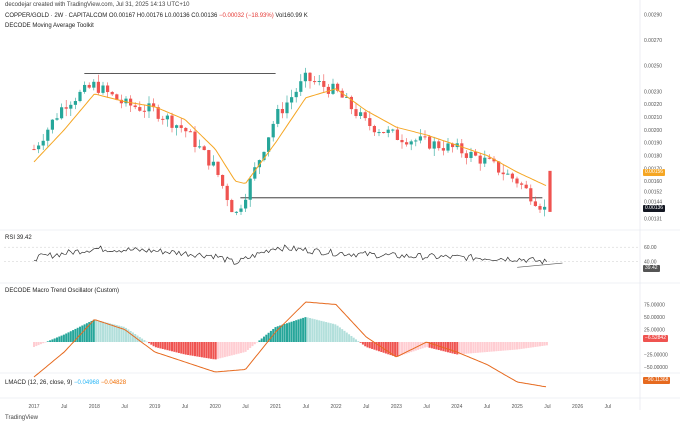 This screenshot has width=680, height=427. What do you see at coordinates (22, 418) in the screenshot?
I see `tradingview-logo: TradingView` at bounding box center [22, 418].